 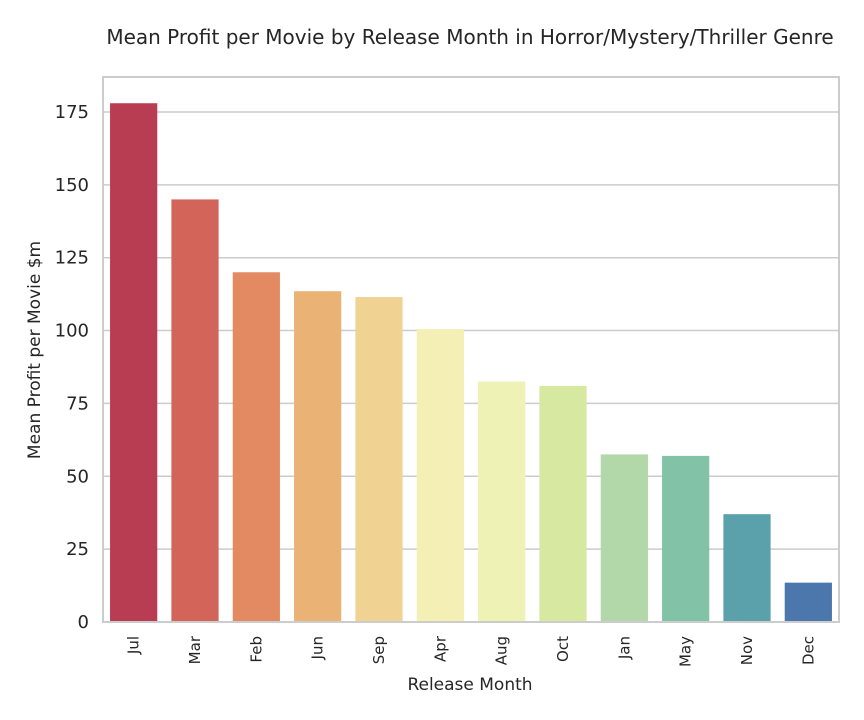 What do you see at coordinates (195, 410) in the screenshot?
I see `bar-mar` at bounding box center [195, 410].